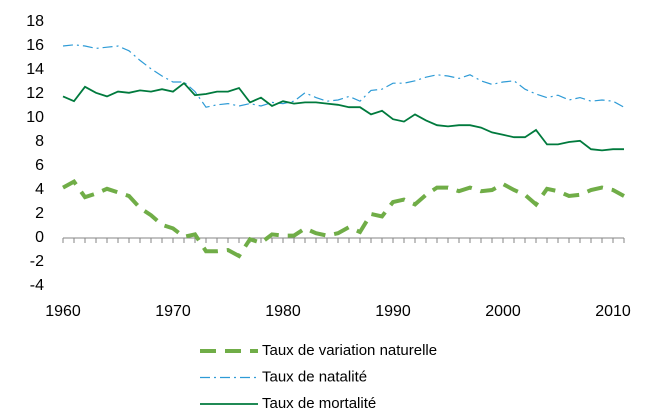 This screenshot has width=648, height=410. What do you see at coordinates (39, 189) in the screenshot?
I see `y-tick-label: 4` at bounding box center [39, 189].